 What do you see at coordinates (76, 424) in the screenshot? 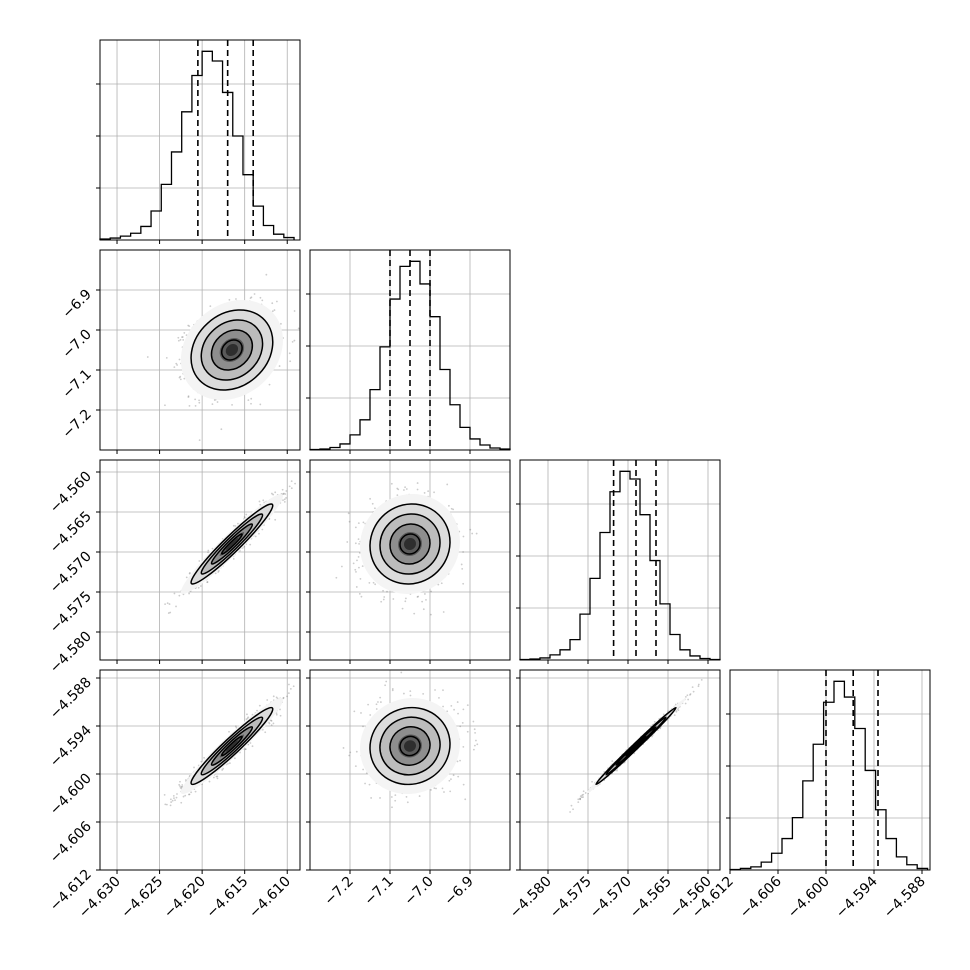
I see `y-tick-label: −7.2` at bounding box center [76, 424].